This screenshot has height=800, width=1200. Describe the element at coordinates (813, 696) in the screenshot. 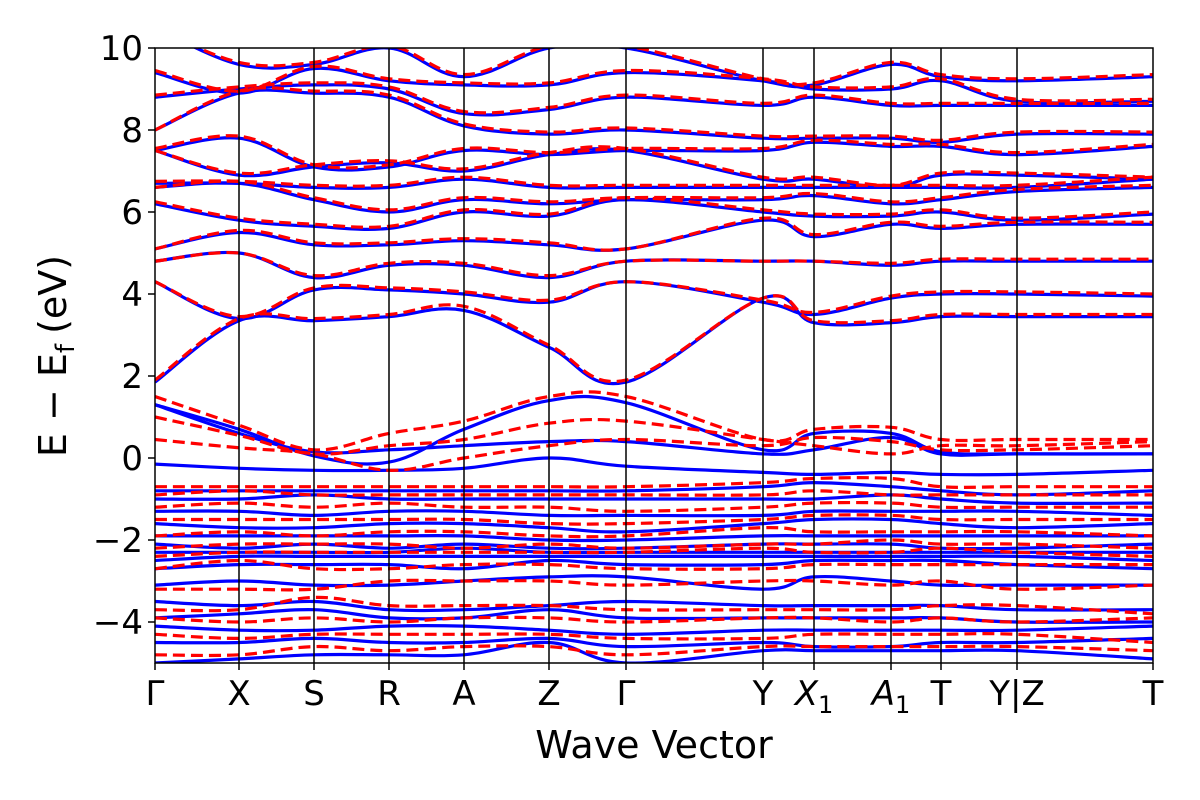

I see `x-tick-label: X1` at that location.